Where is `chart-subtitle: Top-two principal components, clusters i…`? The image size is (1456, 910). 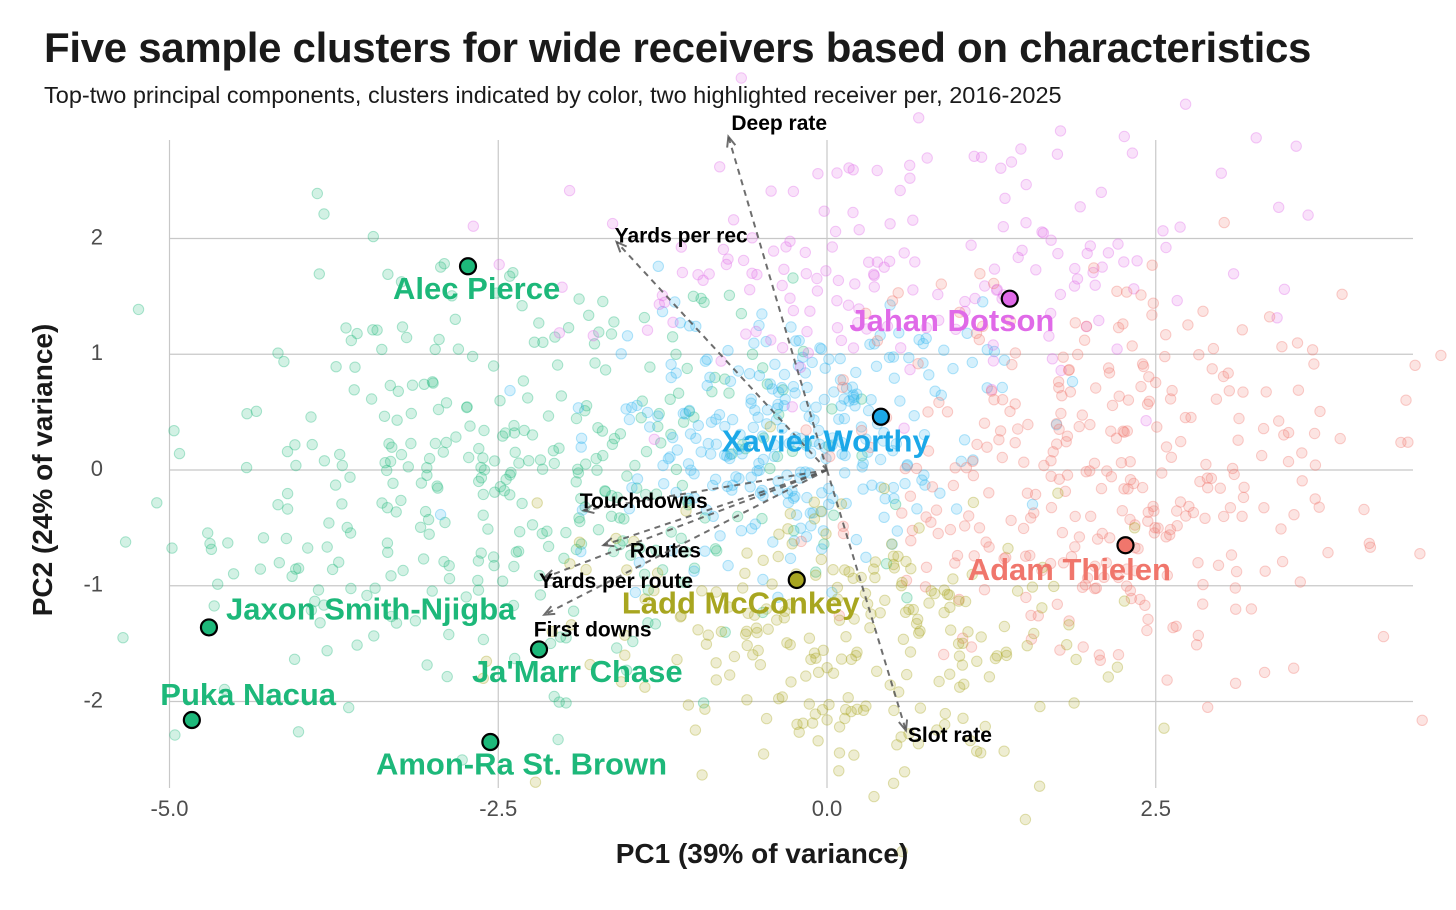
chart-subtitle: Top-two principal components, clusters i… is located at coordinates (553, 95).